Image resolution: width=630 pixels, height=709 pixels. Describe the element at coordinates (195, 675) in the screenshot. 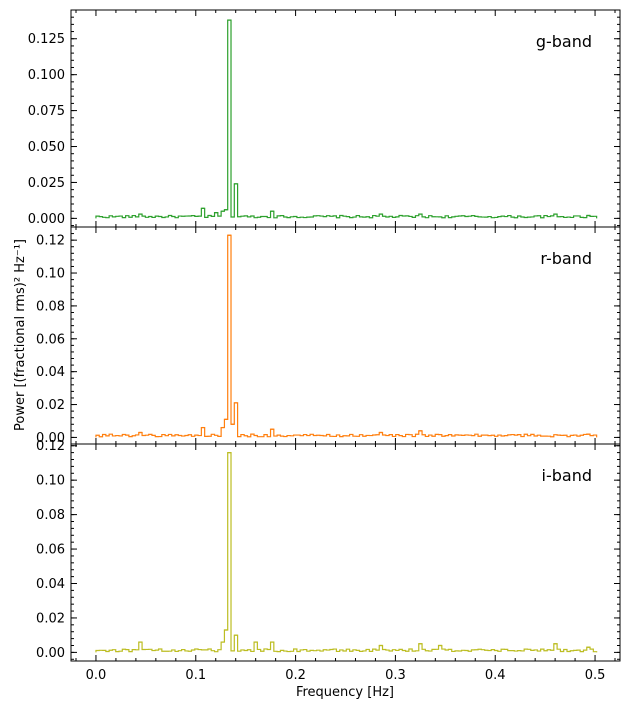

I see `x-tick-label: 0.1` at that location.